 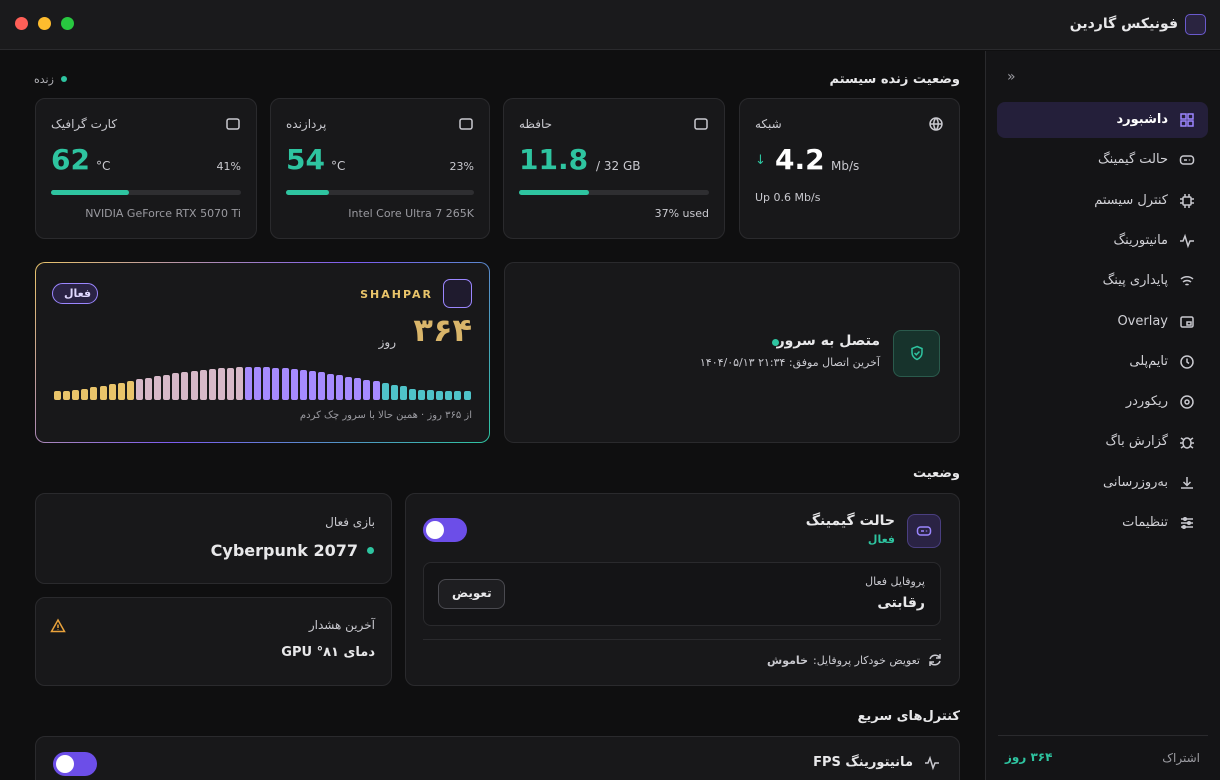 I want to click on switch-button-text: تعویض, so click(x=472, y=593).